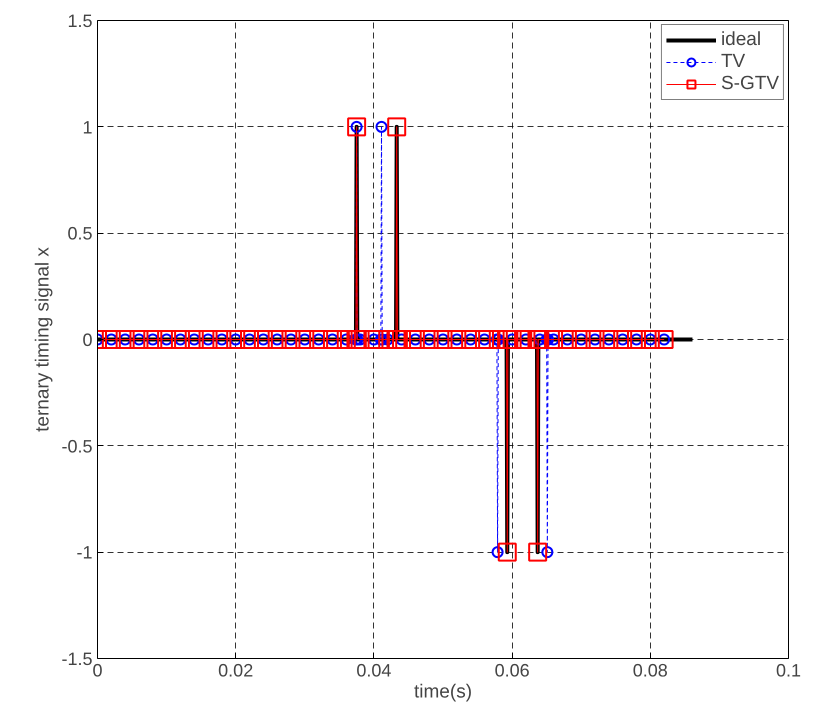 The height and width of the screenshot is (725, 813). I want to click on y-tick-label: -1, so click(84, 552).